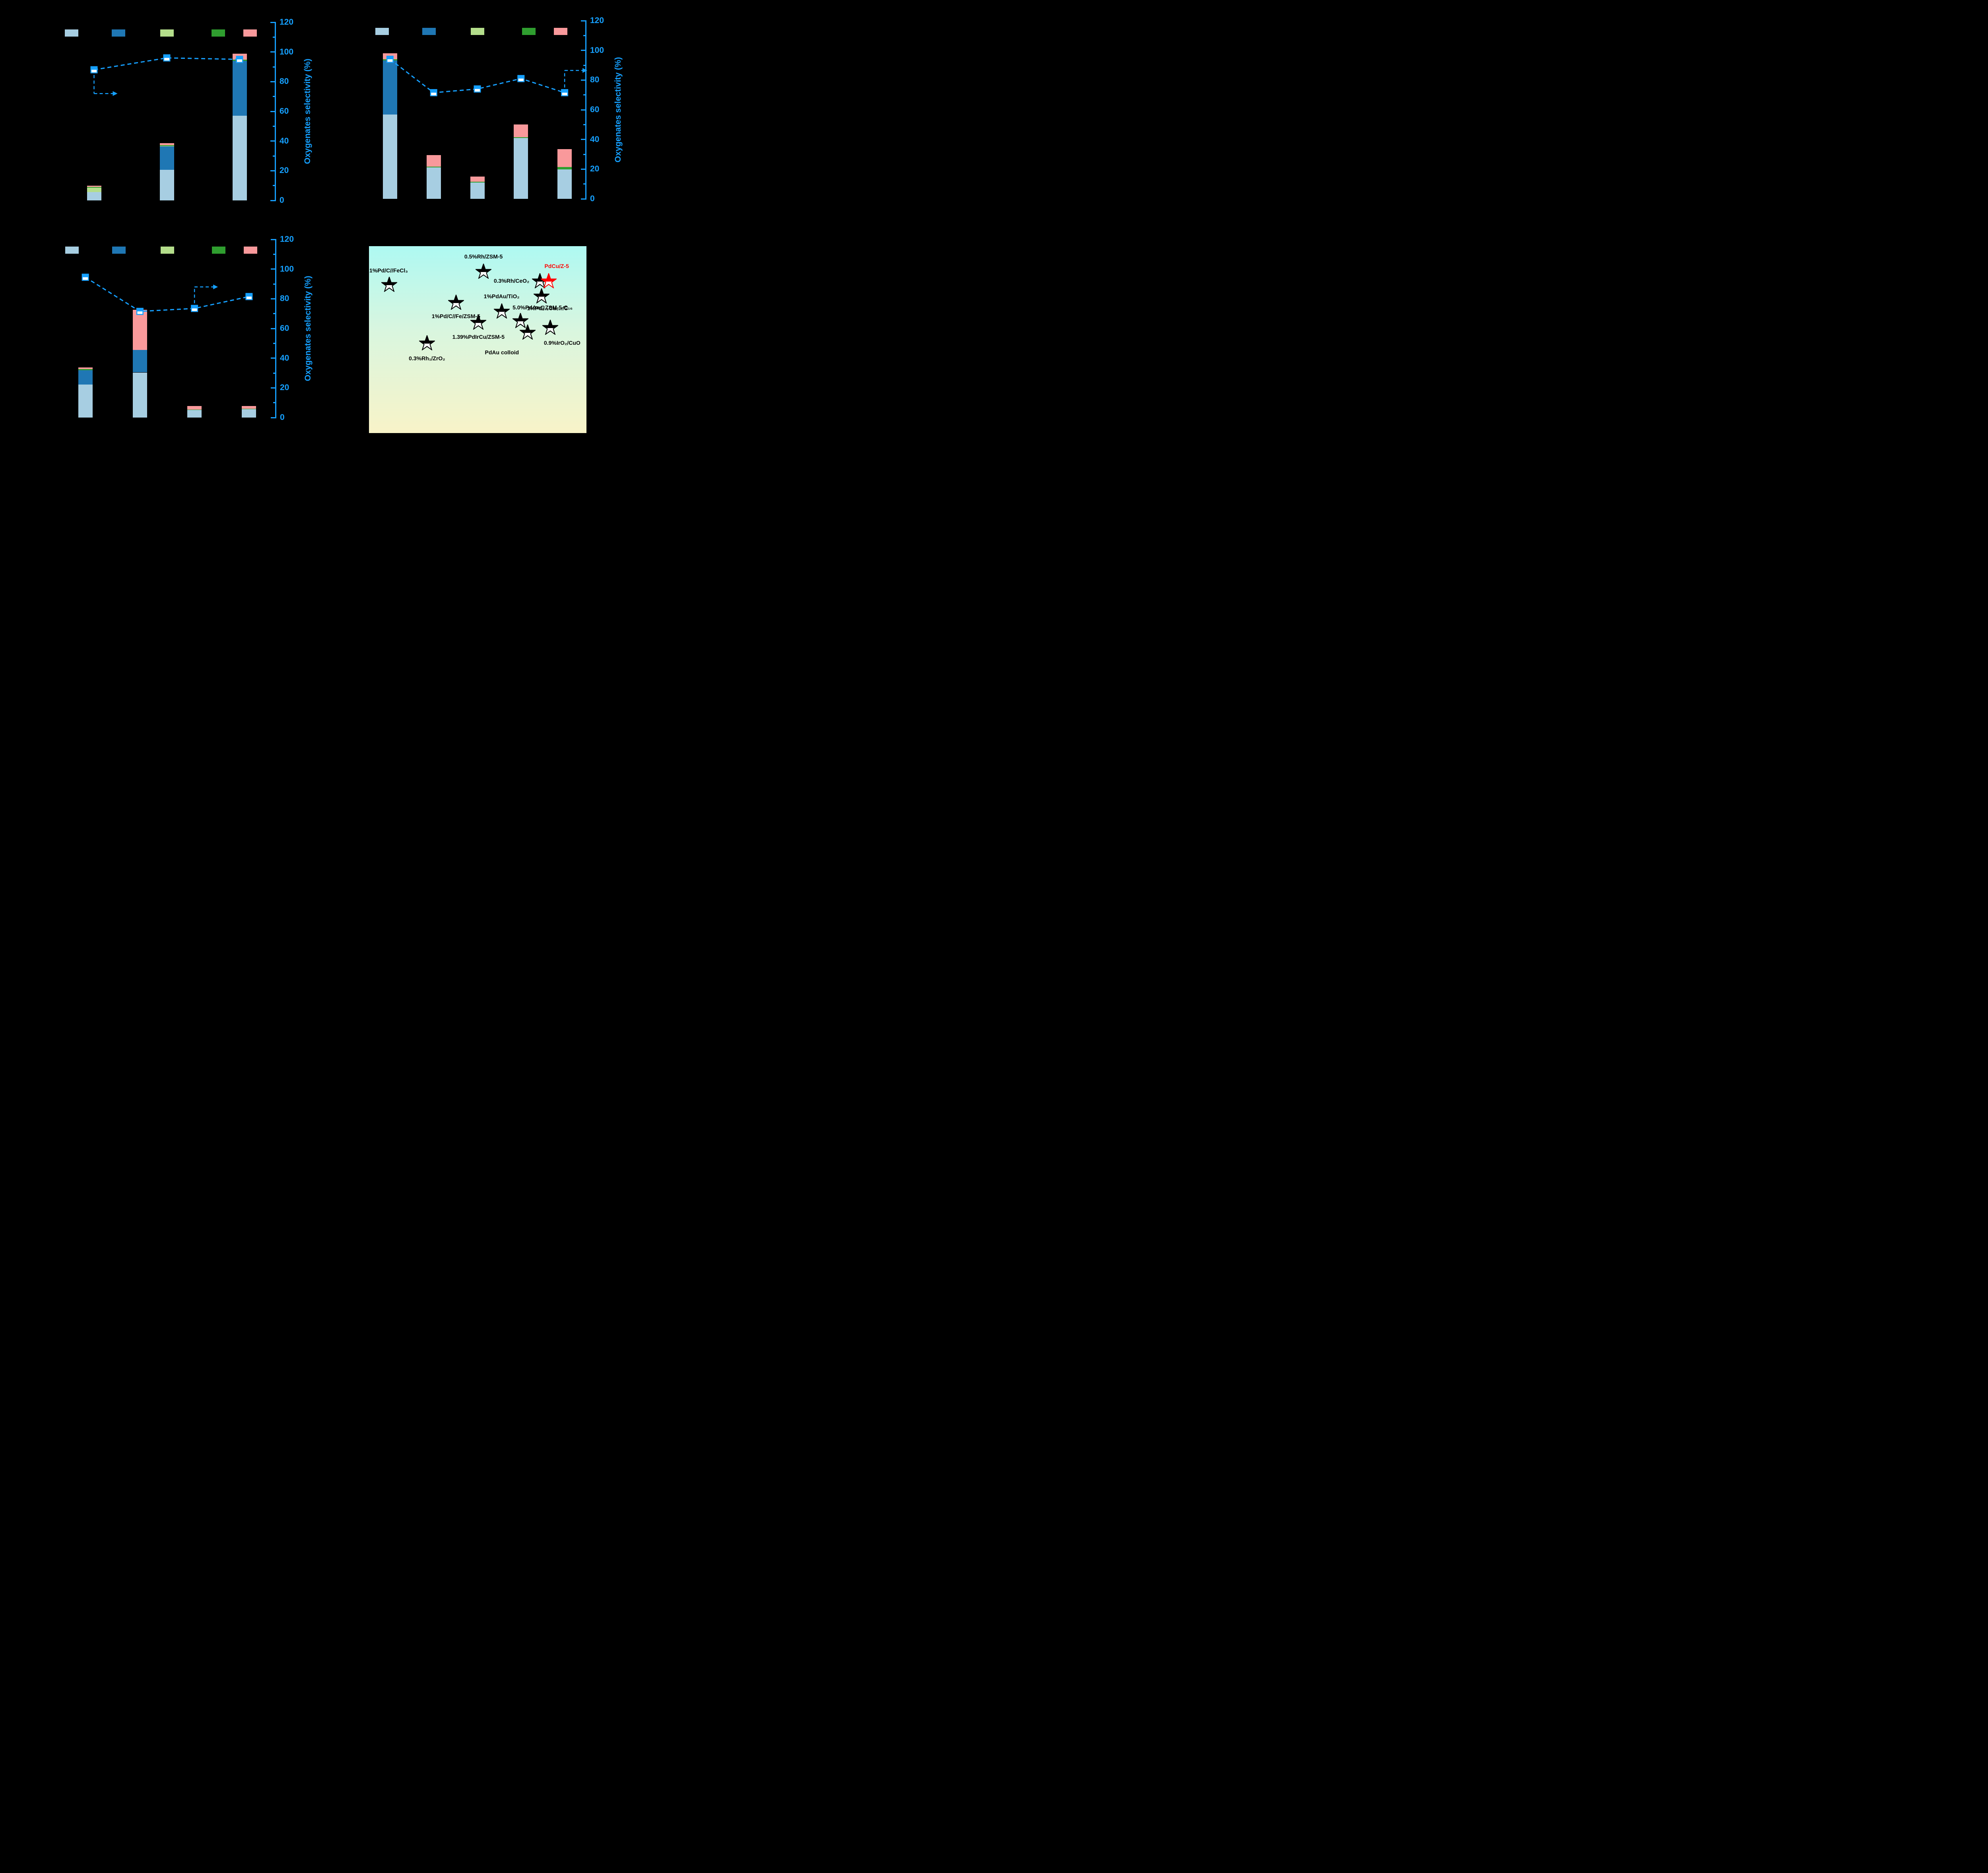  Describe the element at coordinates (514, 440) in the screenshot. I see `x-tick-label-d: 90` at that location.